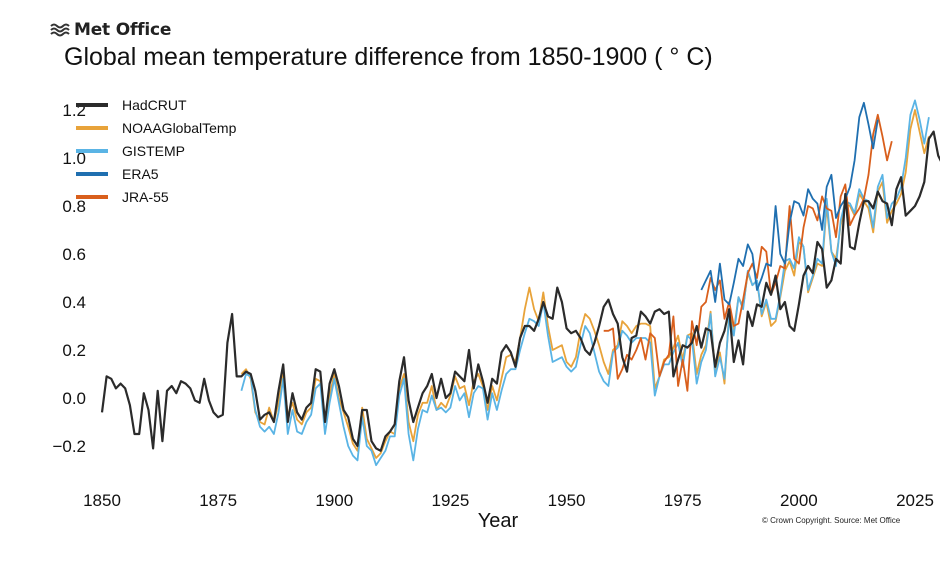 The height and width of the screenshot is (564, 940). What do you see at coordinates (831, 520) in the screenshot?
I see `copyright-text: © Crown Copyright. Source: Met Office` at bounding box center [831, 520].